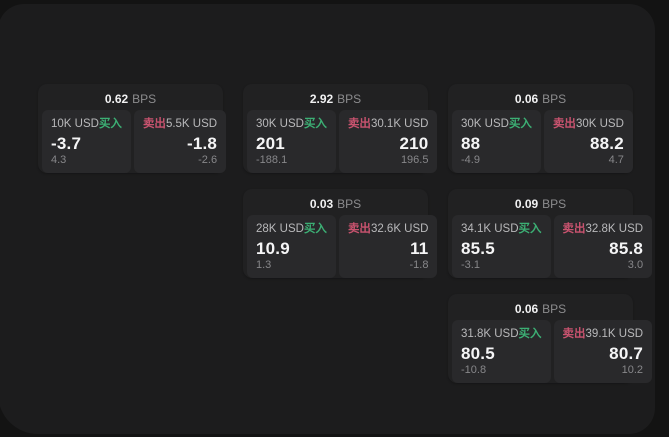  Describe the element at coordinates (496, 141) in the screenshot. I see `buy-quote-panel: 30K USD 买入 88 -4.9` at that location.